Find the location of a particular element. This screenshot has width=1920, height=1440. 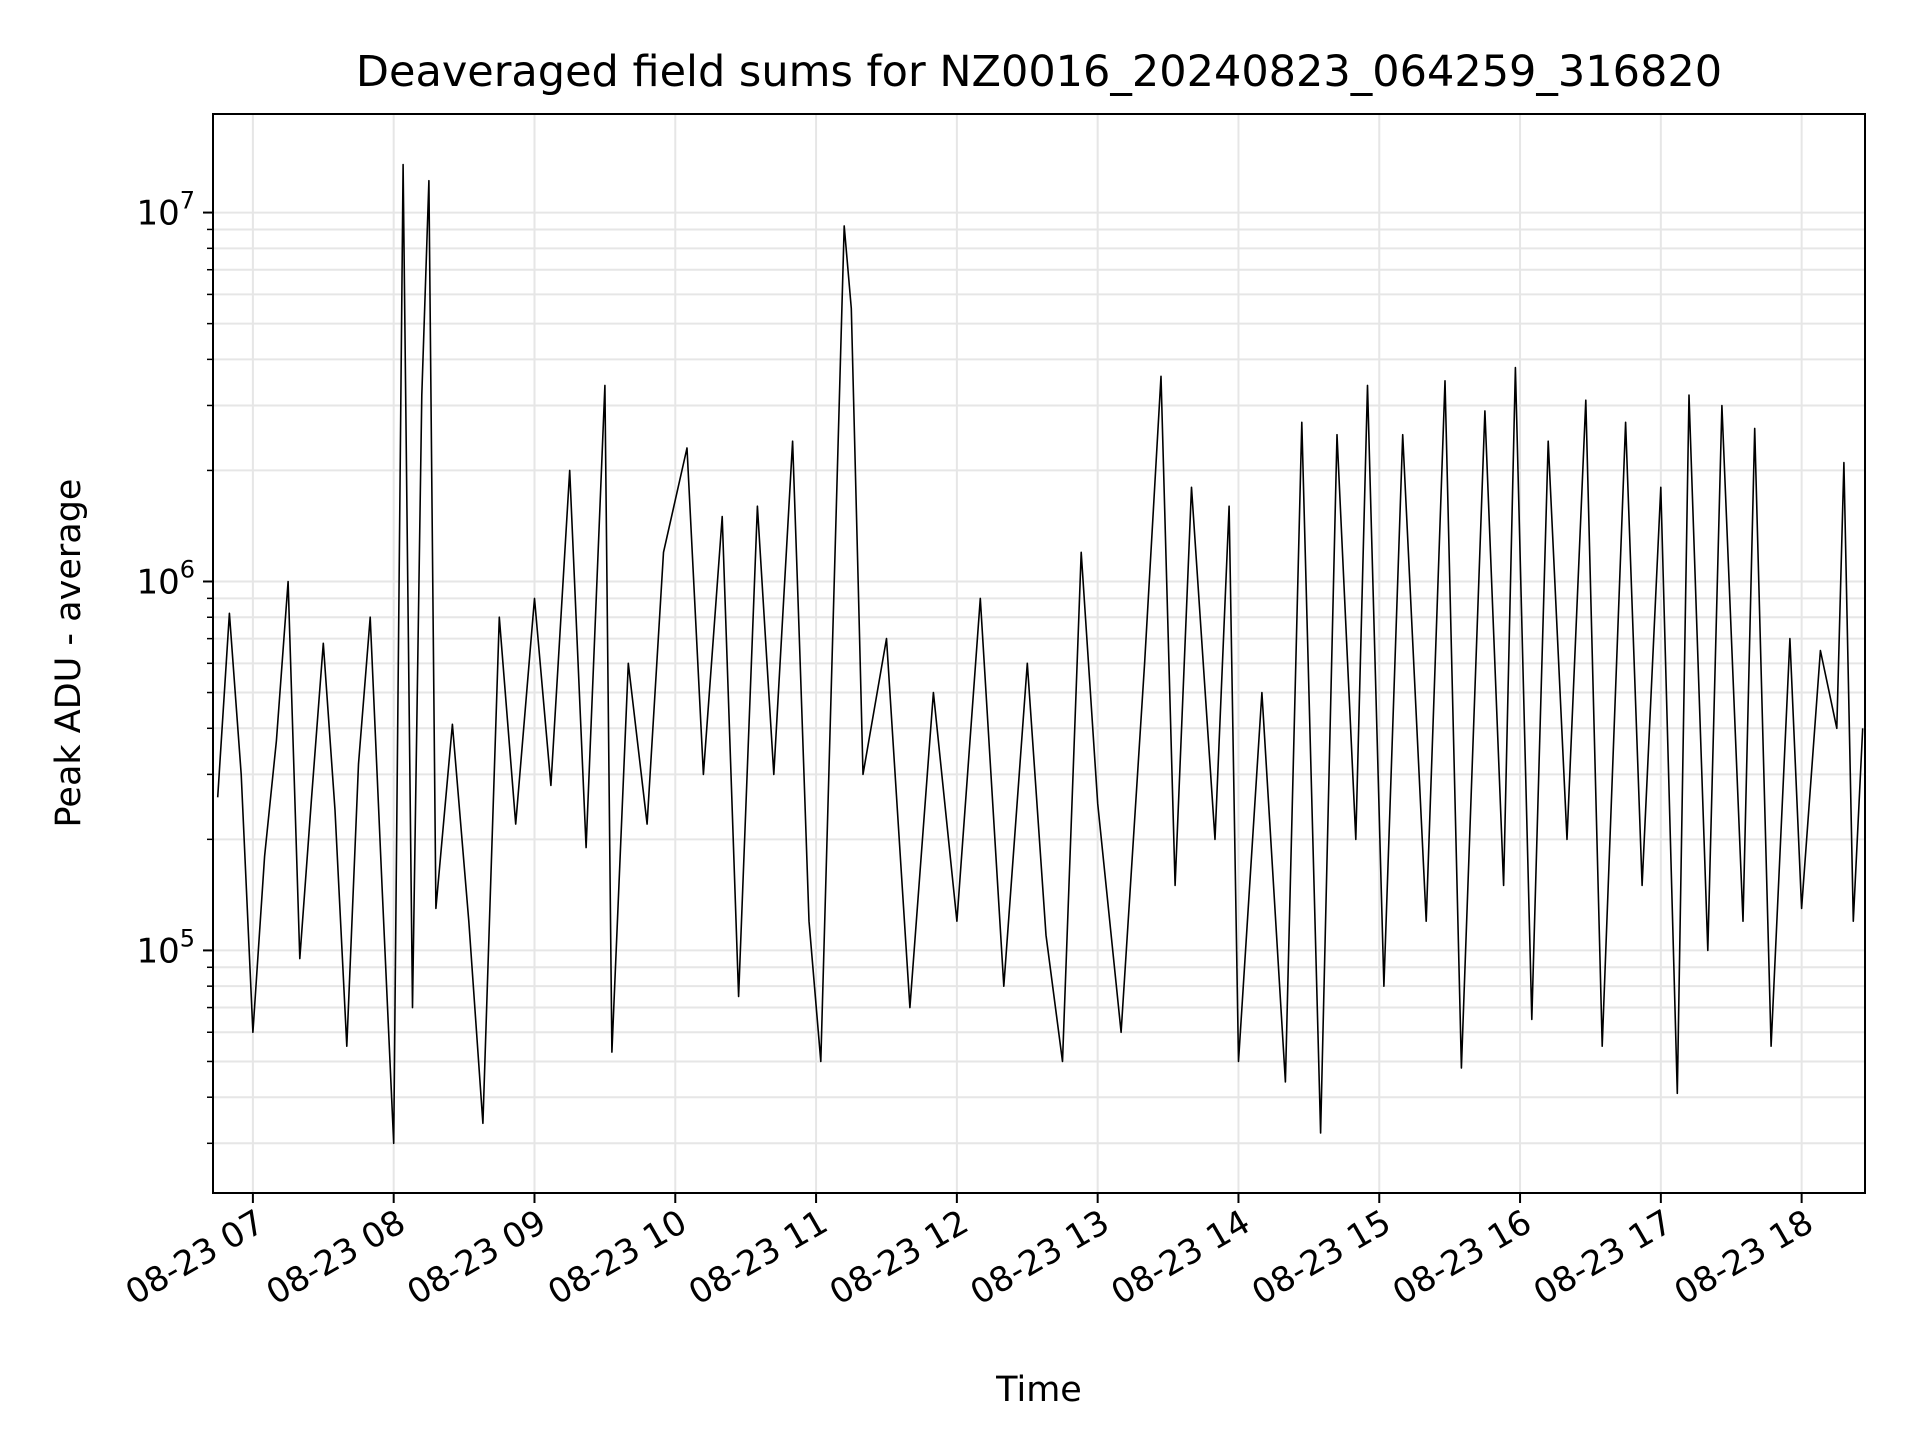

y-tick-label: 10⁶ is located at coordinates (165, 578).